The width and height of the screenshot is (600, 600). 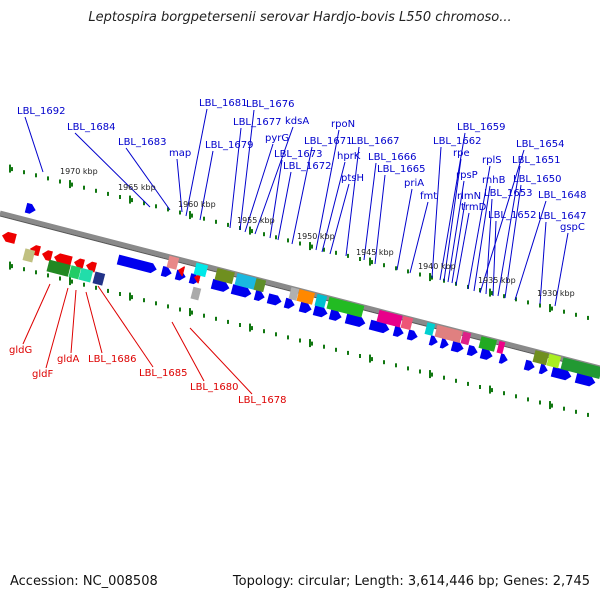 I want to click on reverse-gene-label: gldA, so click(x=68, y=359).